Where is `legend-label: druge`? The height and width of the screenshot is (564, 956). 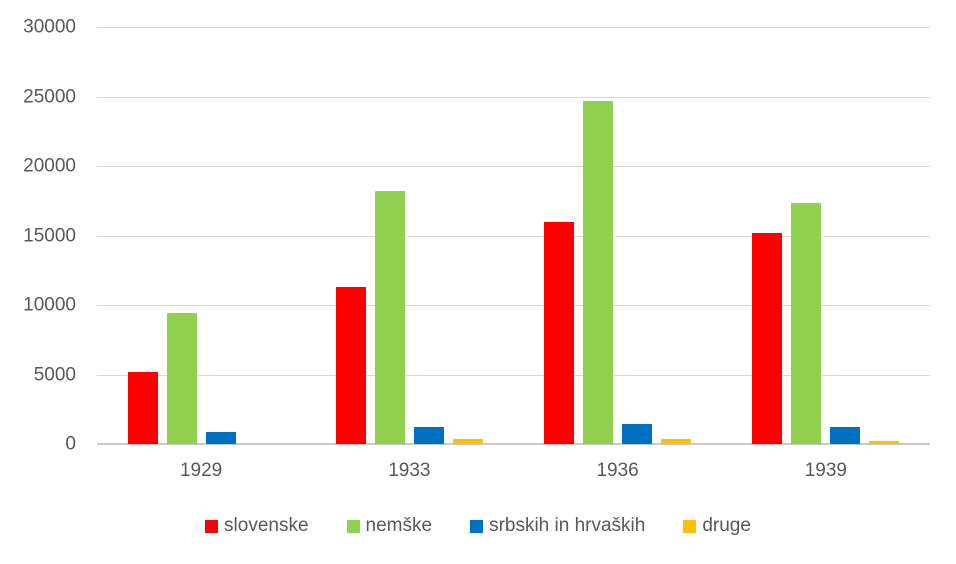
legend-label: druge is located at coordinates (726, 525).